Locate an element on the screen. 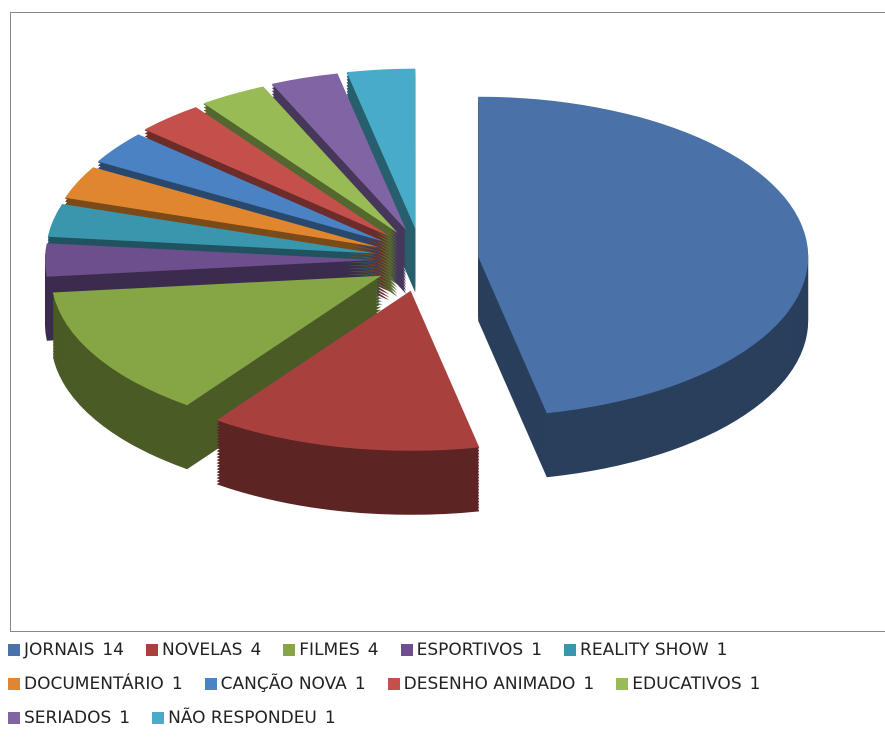  legend-label: DOCUMENTÁRIO is located at coordinates (94, 684).